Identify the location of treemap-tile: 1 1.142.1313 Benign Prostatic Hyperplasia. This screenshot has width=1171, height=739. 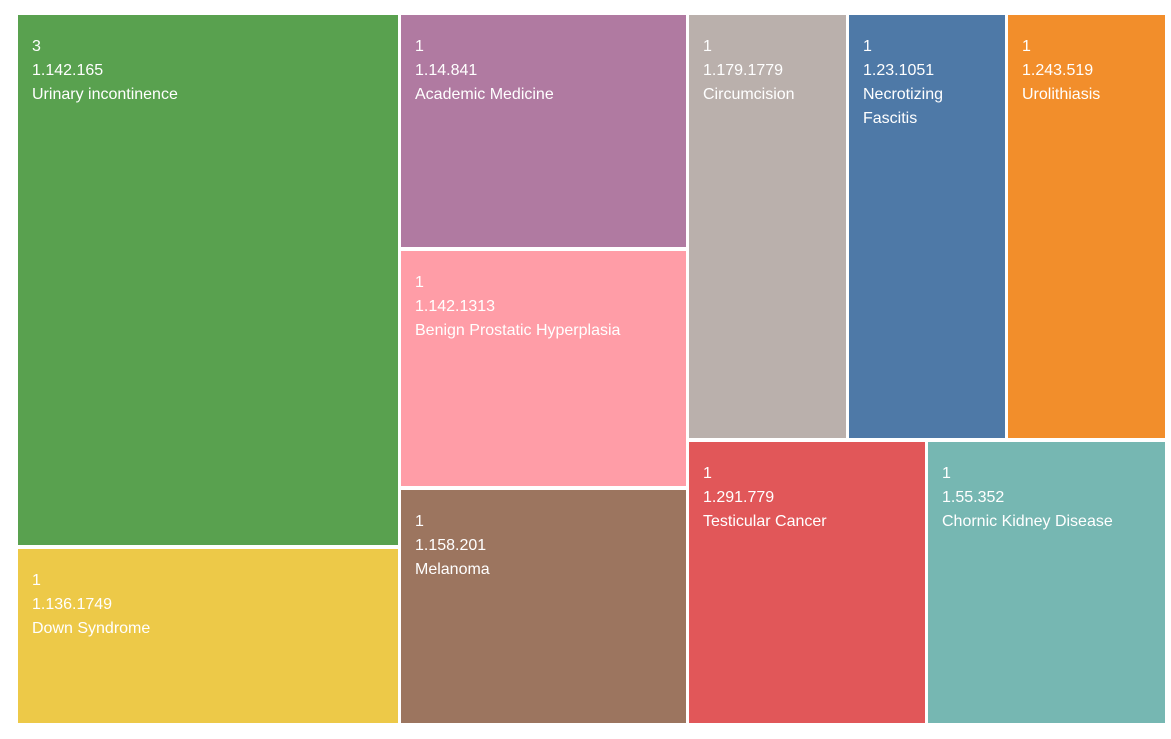
(543, 368).